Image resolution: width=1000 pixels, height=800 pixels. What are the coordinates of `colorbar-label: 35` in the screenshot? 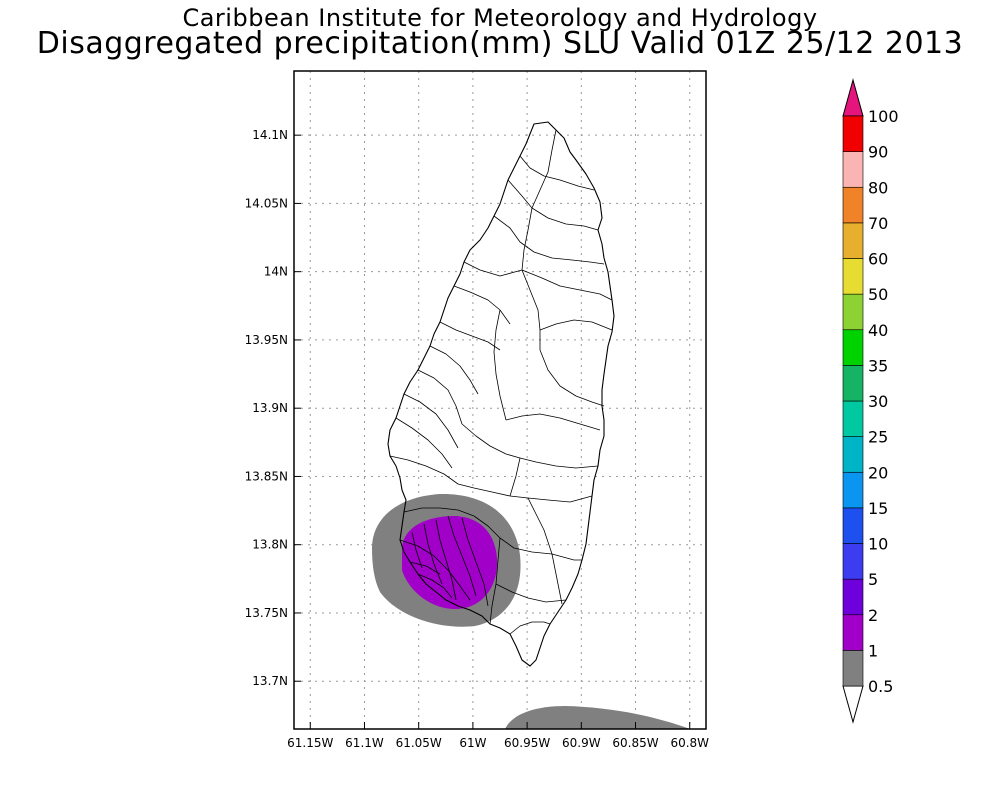 It's located at (878, 365).